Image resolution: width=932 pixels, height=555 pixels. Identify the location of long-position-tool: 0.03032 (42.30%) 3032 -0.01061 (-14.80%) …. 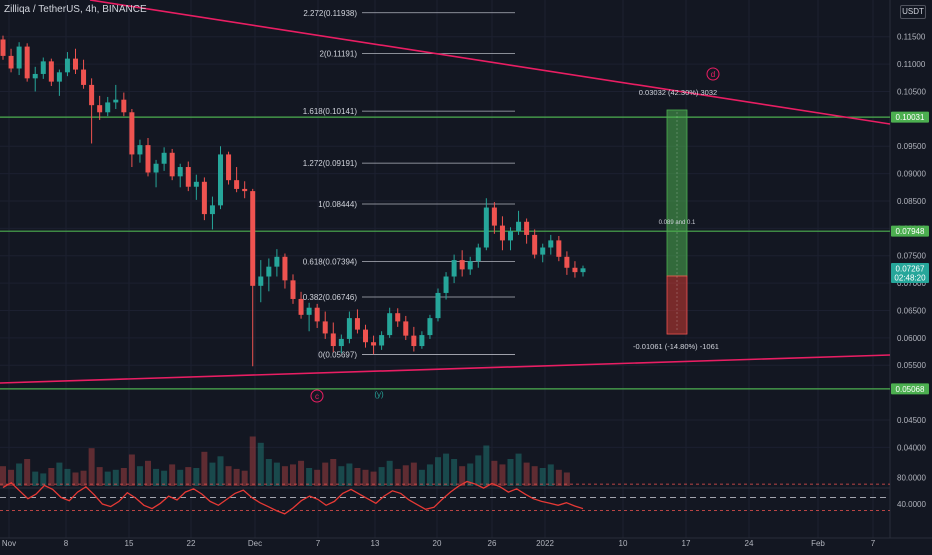
(676, 219).